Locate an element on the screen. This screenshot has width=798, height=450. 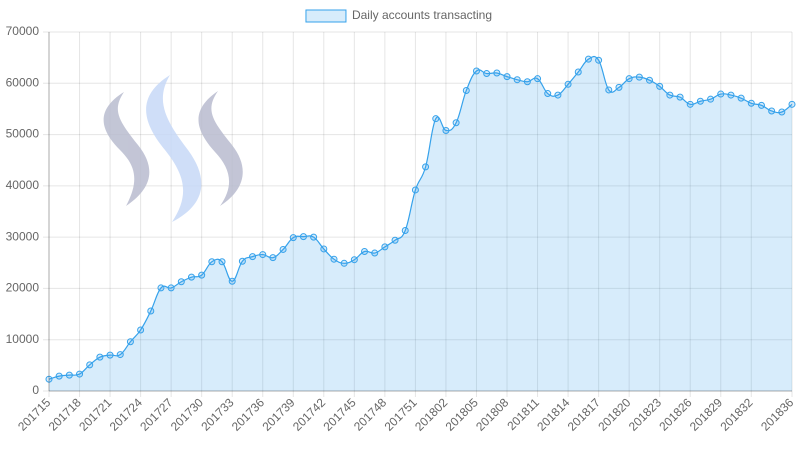
x-tick-label: 201742 is located at coordinates (309, 414).